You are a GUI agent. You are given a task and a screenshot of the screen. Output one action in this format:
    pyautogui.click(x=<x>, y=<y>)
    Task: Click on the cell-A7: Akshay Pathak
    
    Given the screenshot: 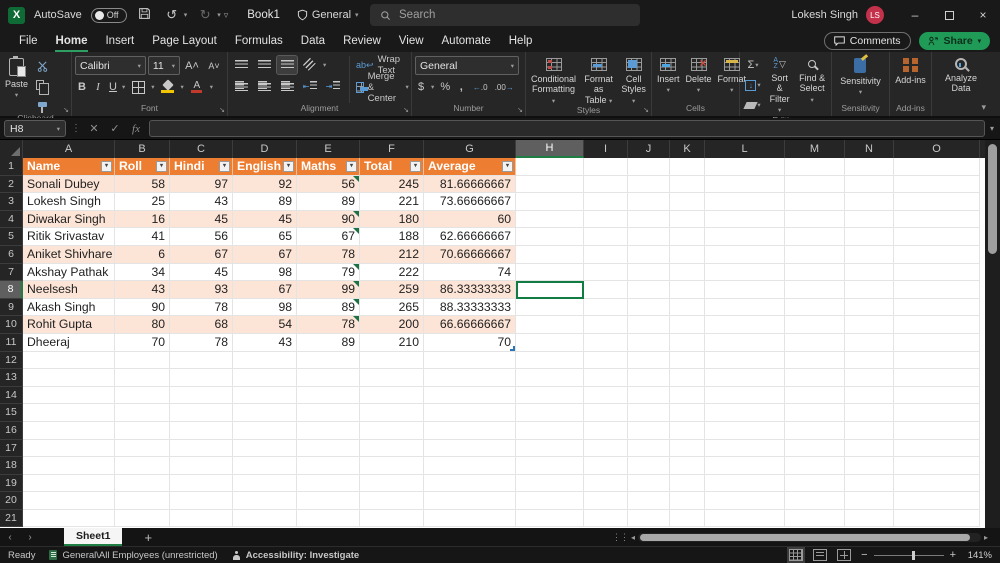 What is the action you would take?
    pyautogui.click(x=69, y=272)
    